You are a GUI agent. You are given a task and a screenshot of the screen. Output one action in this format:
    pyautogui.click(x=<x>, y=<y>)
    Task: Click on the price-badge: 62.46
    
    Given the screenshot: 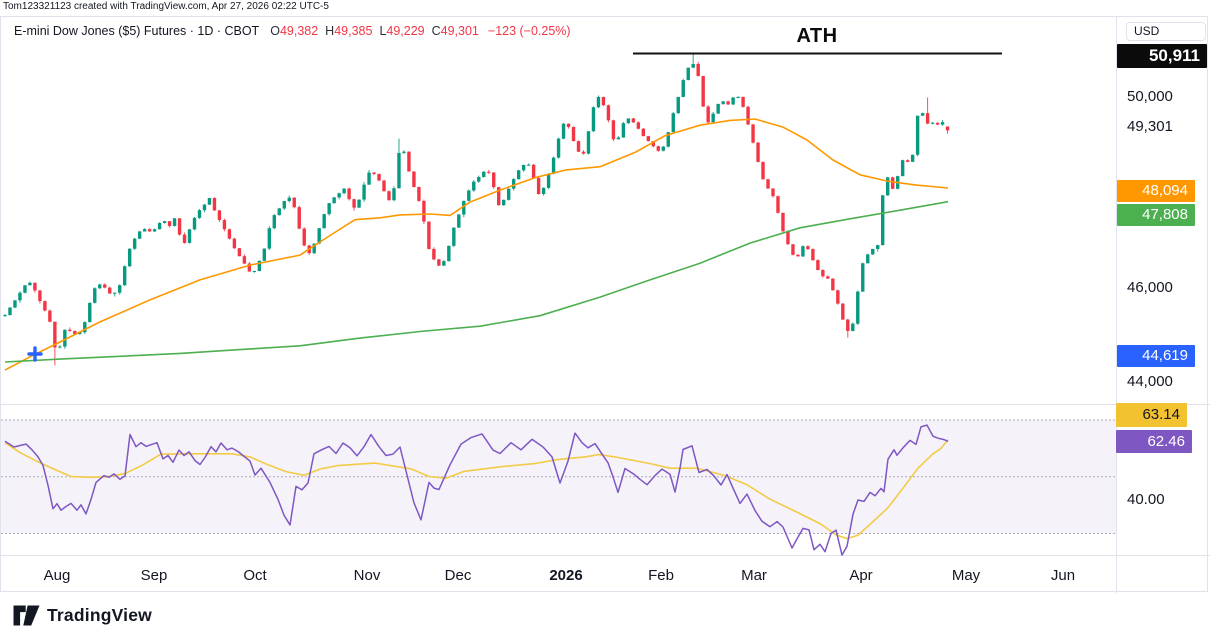 What is the action you would take?
    pyautogui.click(x=1154, y=441)
    